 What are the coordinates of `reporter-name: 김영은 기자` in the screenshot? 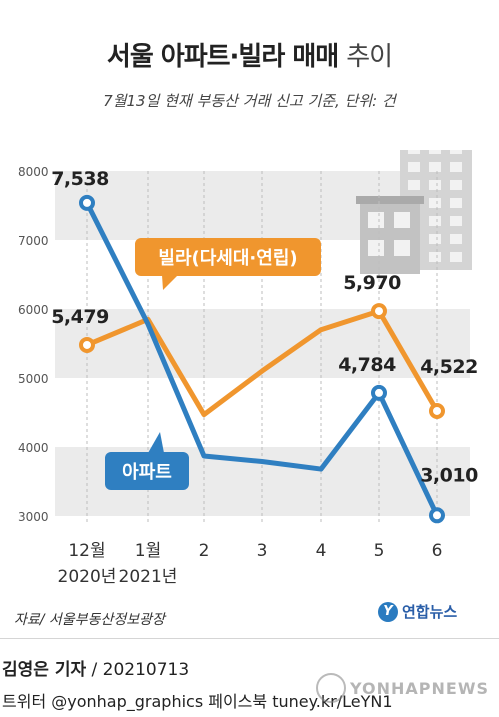 It's located at (44, 670).